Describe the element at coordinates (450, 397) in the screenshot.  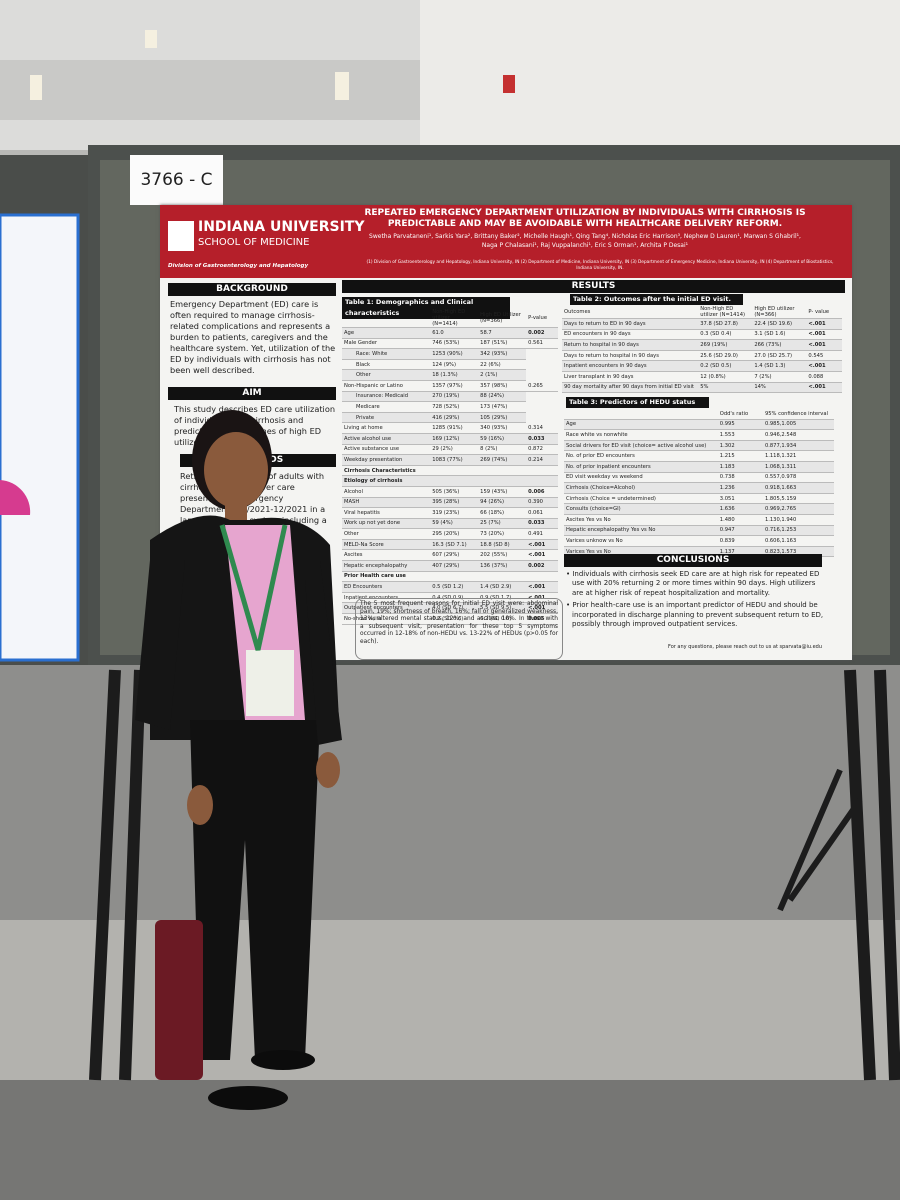
I see `table-row: Insurance: Medicaid 270 (19%) 88 (24%)` at that location.